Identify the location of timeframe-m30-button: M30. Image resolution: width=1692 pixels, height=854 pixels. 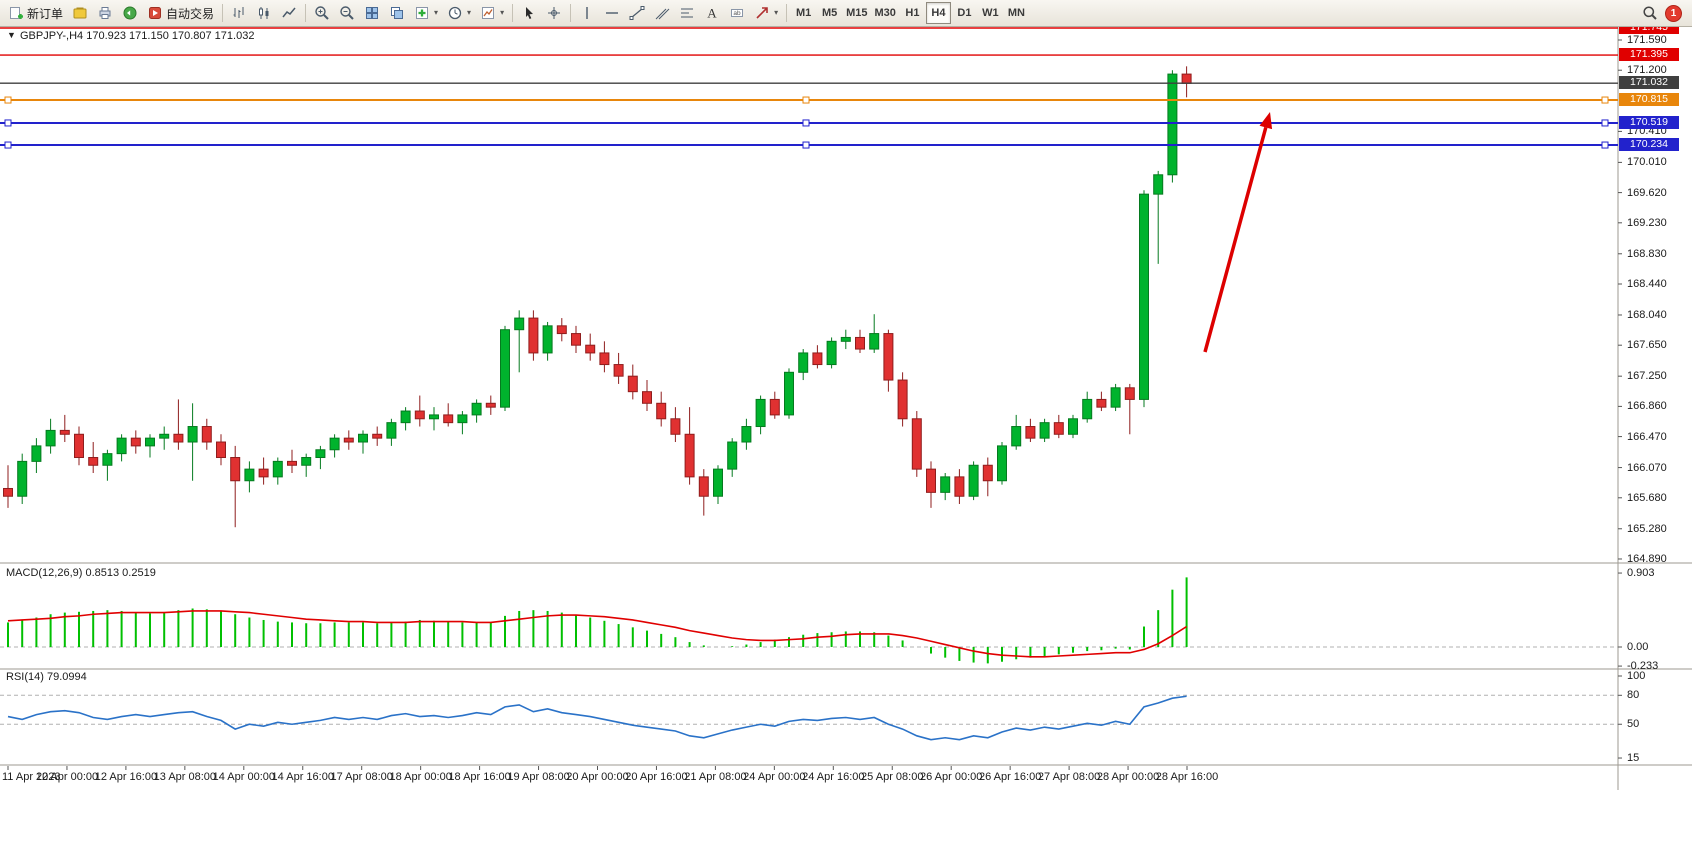
(885, 13).